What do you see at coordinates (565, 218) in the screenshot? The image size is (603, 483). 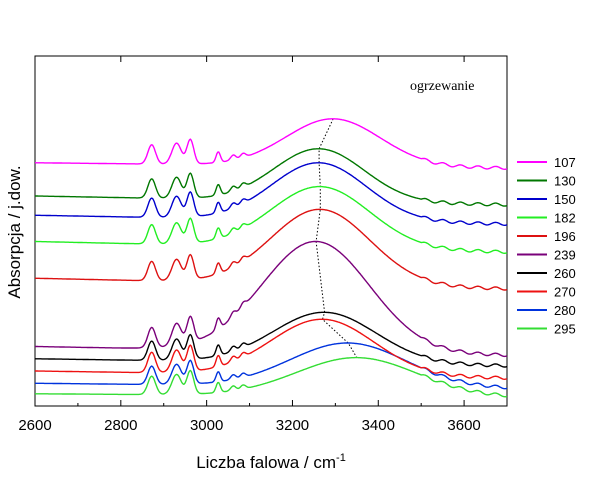 I see `legend-label-182: 182` at bounding box center [565, 218].